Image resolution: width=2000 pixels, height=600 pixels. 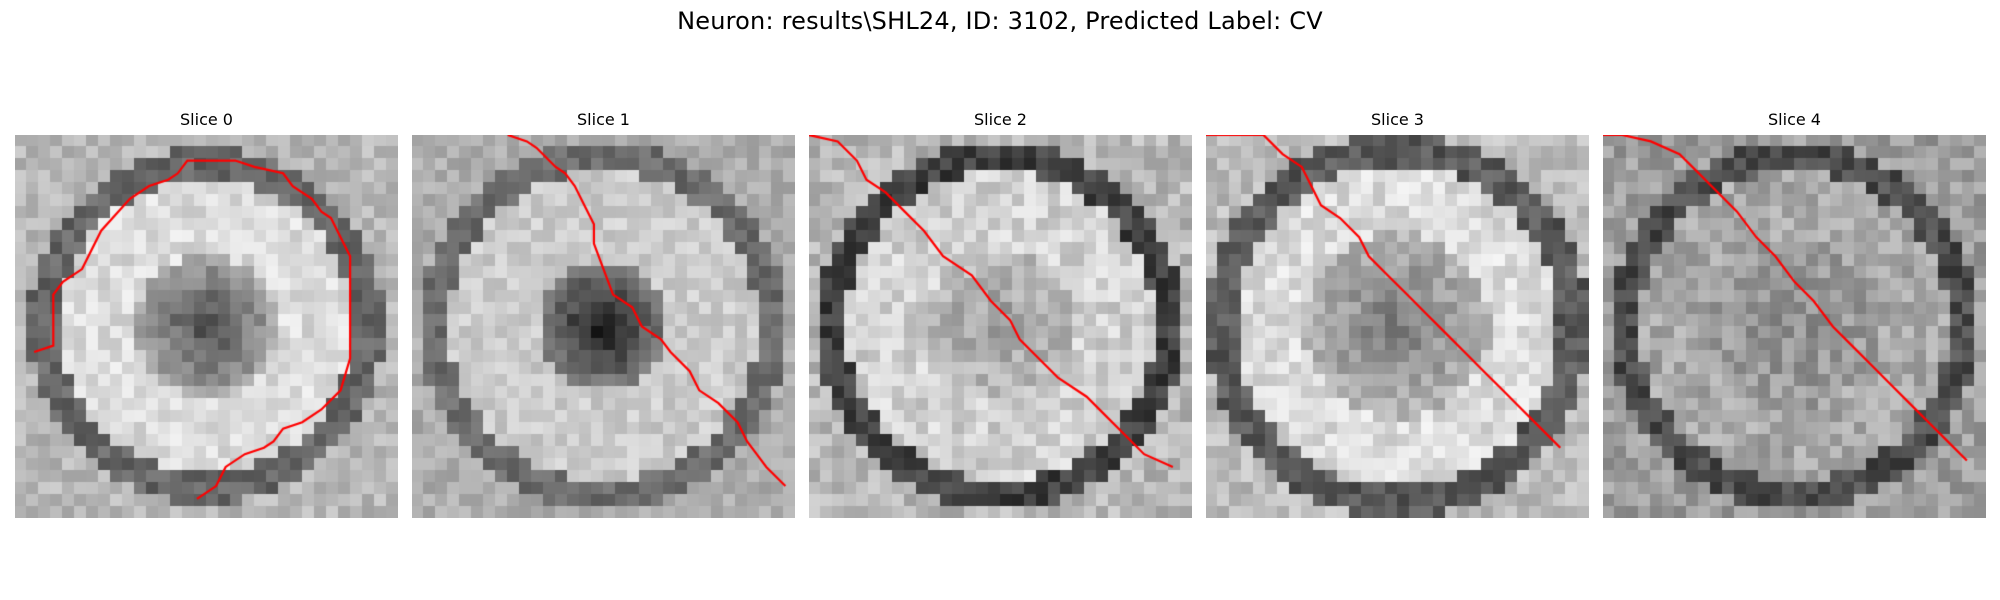 What do you see at coordinates (1000, 119) in the screenshot?
I see `panel-title-slice-2: Slice 2` at bounding box center [1000, 119].